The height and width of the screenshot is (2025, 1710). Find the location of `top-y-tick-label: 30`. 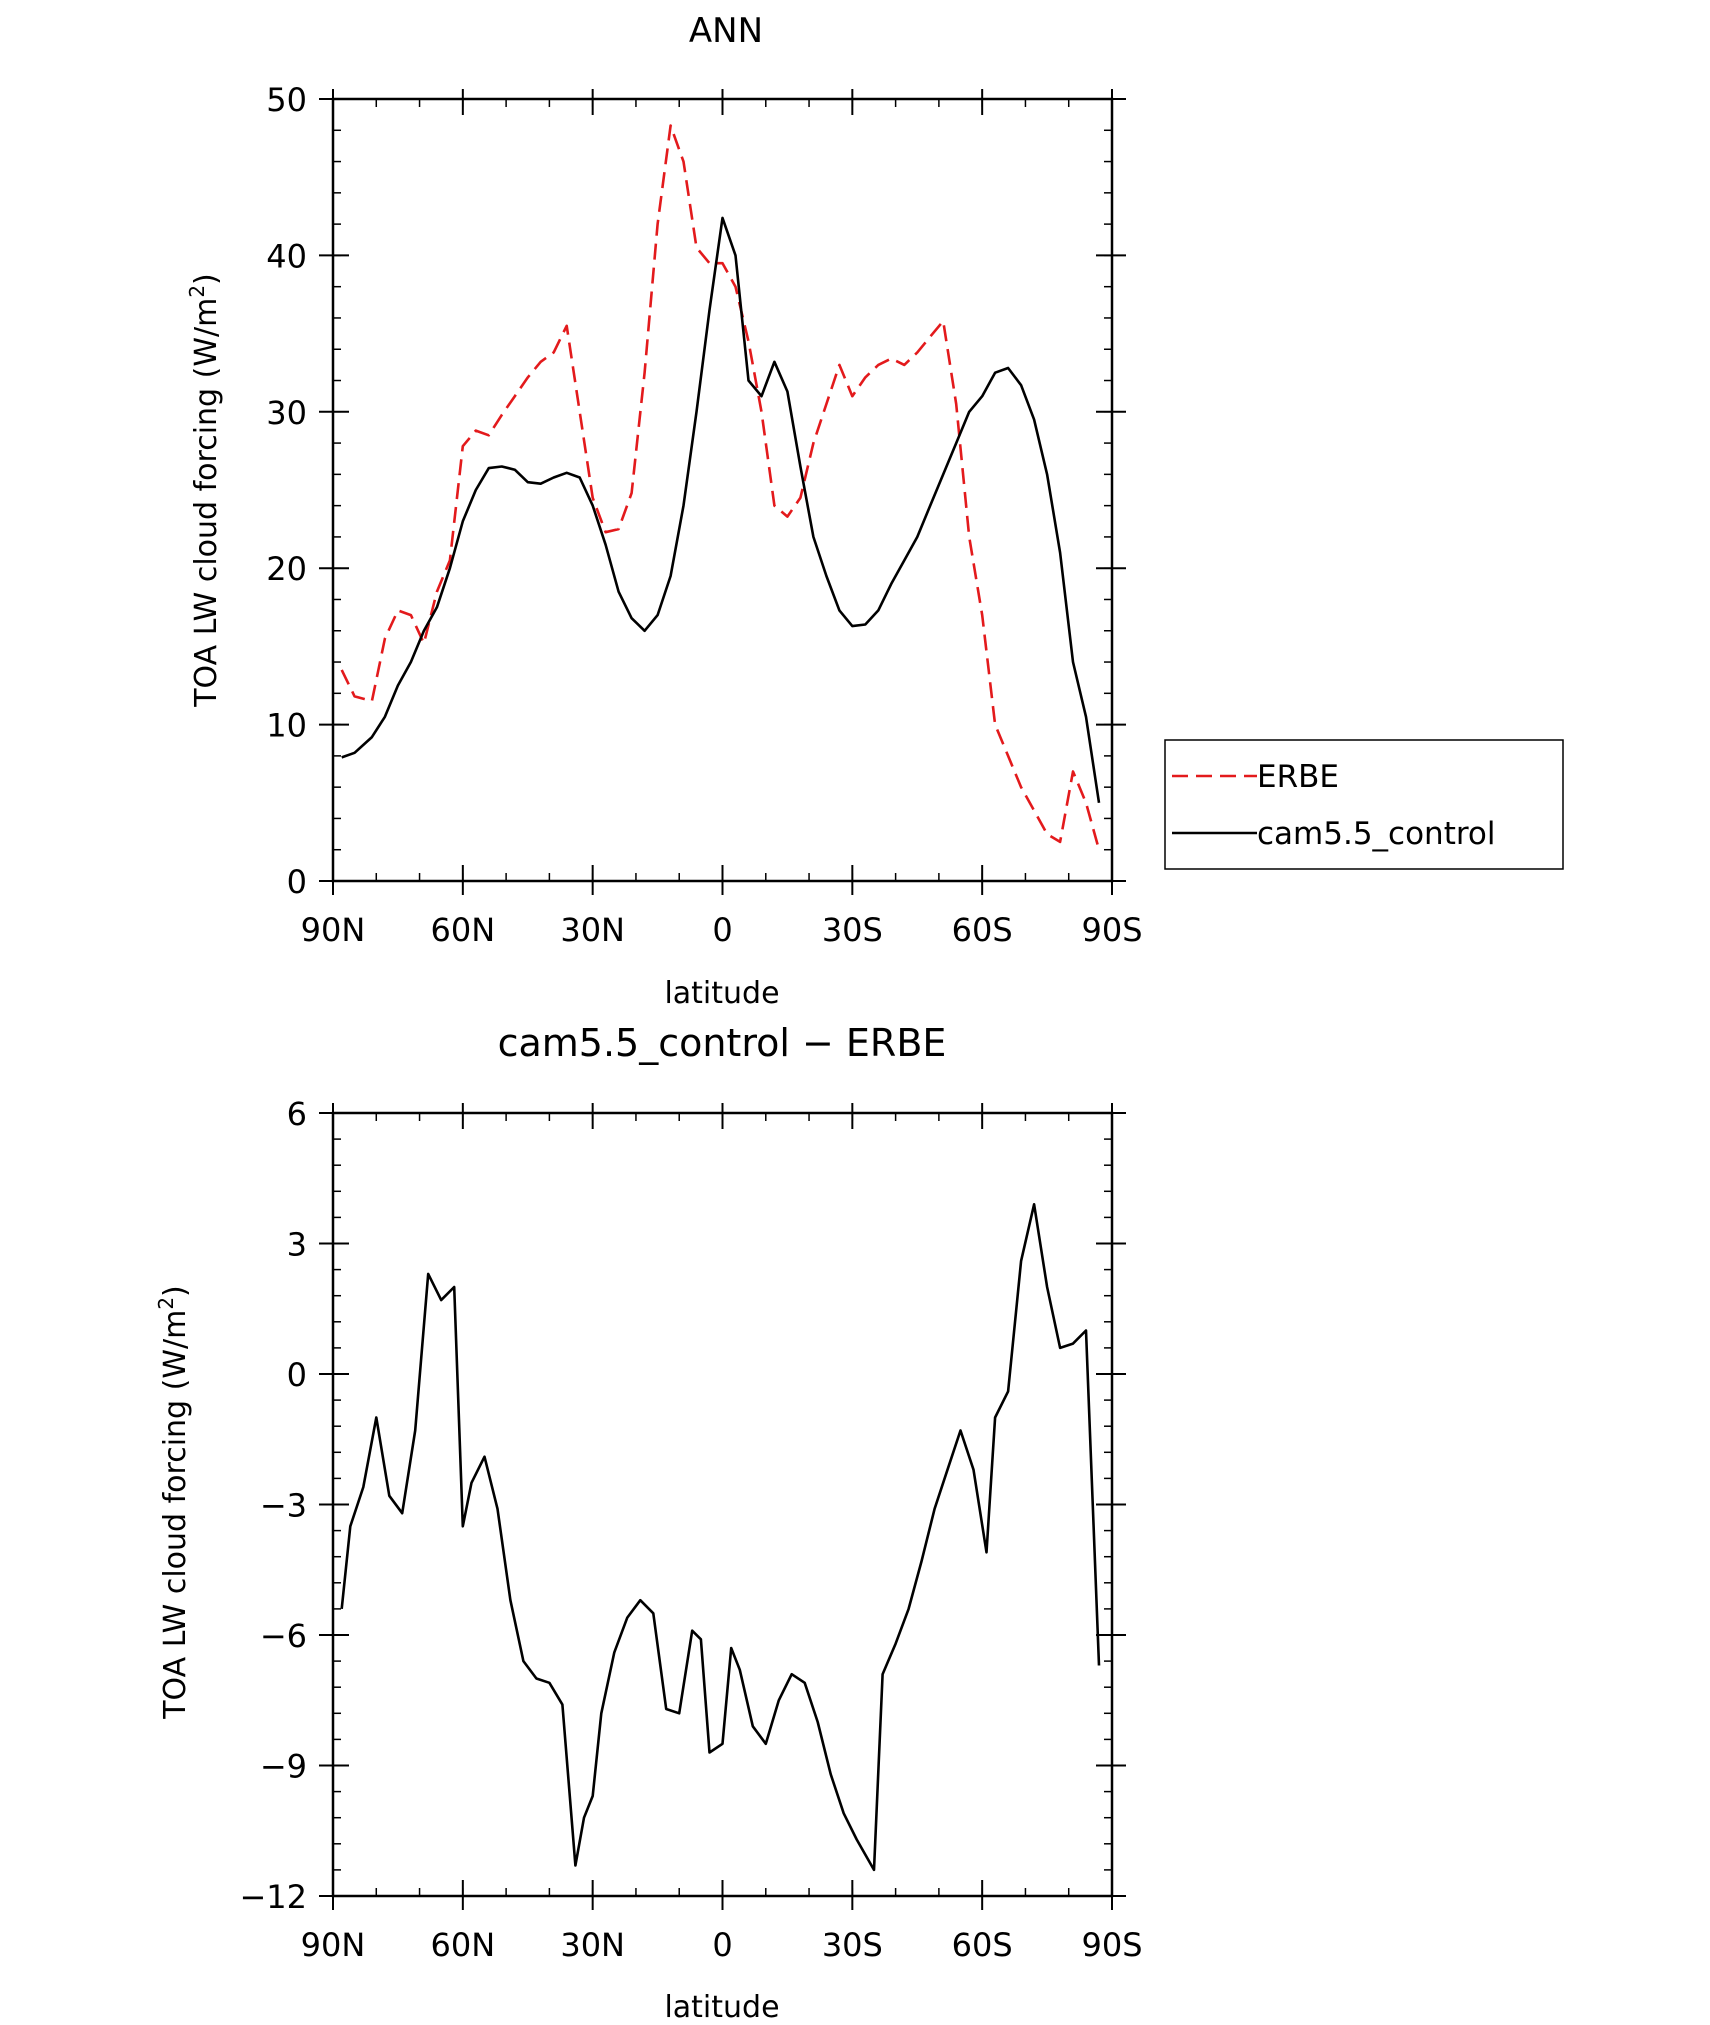

top-y-tick-label: 30 is located at coordinates (286, 413).